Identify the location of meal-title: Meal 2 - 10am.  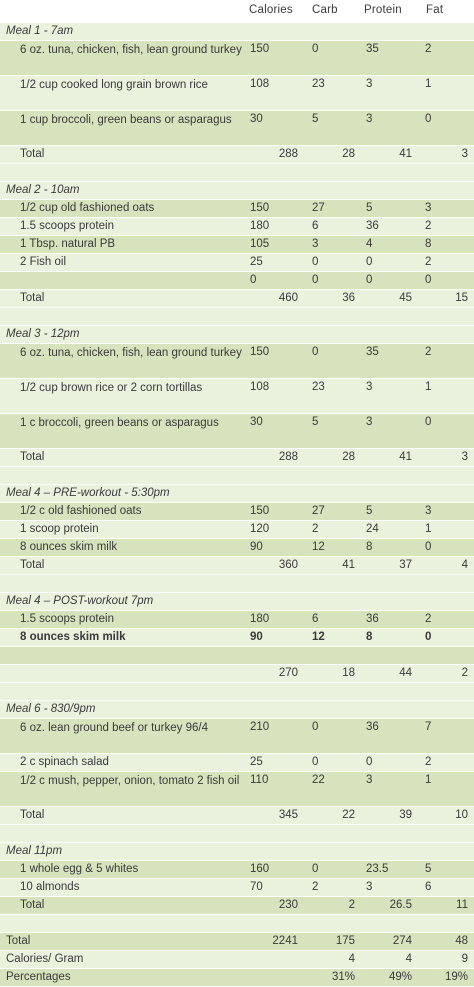
(43, 190).